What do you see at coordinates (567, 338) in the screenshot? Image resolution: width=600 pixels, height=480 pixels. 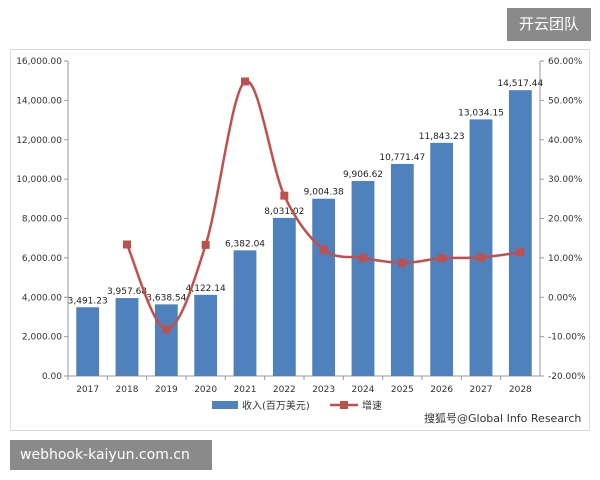 I see `right-tick-label: -10.00%` at bounding box center [567, 338].